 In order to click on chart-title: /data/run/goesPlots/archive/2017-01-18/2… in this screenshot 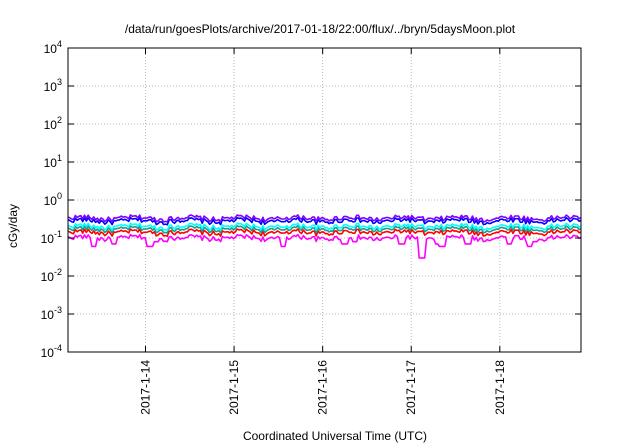, I will do `click(320, 29)`.